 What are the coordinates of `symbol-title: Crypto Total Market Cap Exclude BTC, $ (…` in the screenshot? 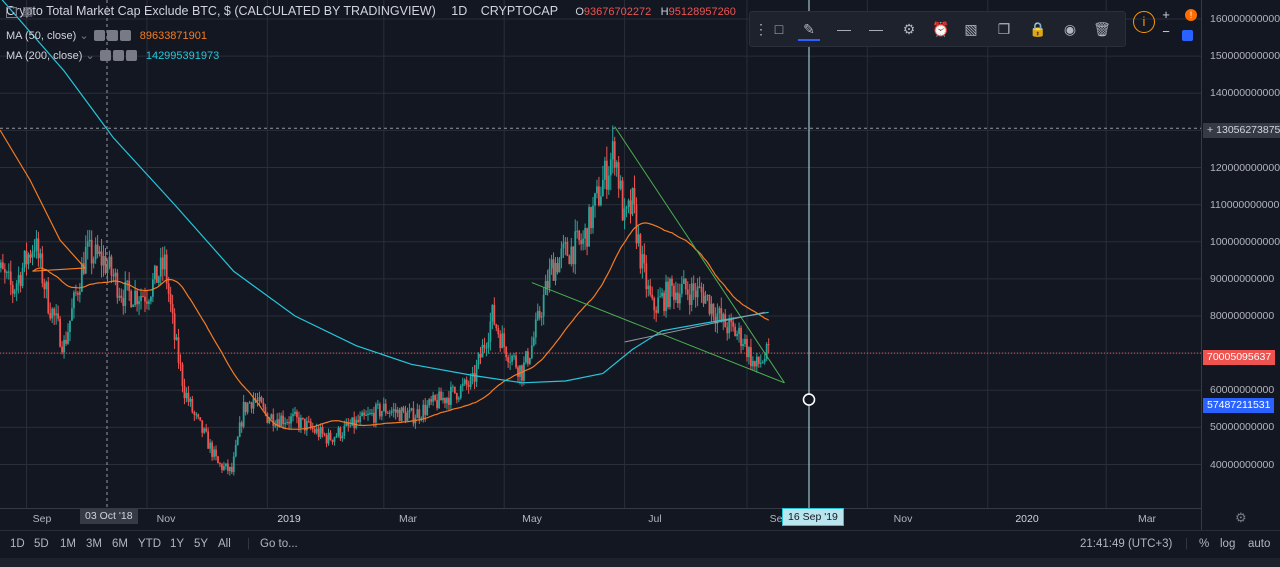 It's located at (221, 11).